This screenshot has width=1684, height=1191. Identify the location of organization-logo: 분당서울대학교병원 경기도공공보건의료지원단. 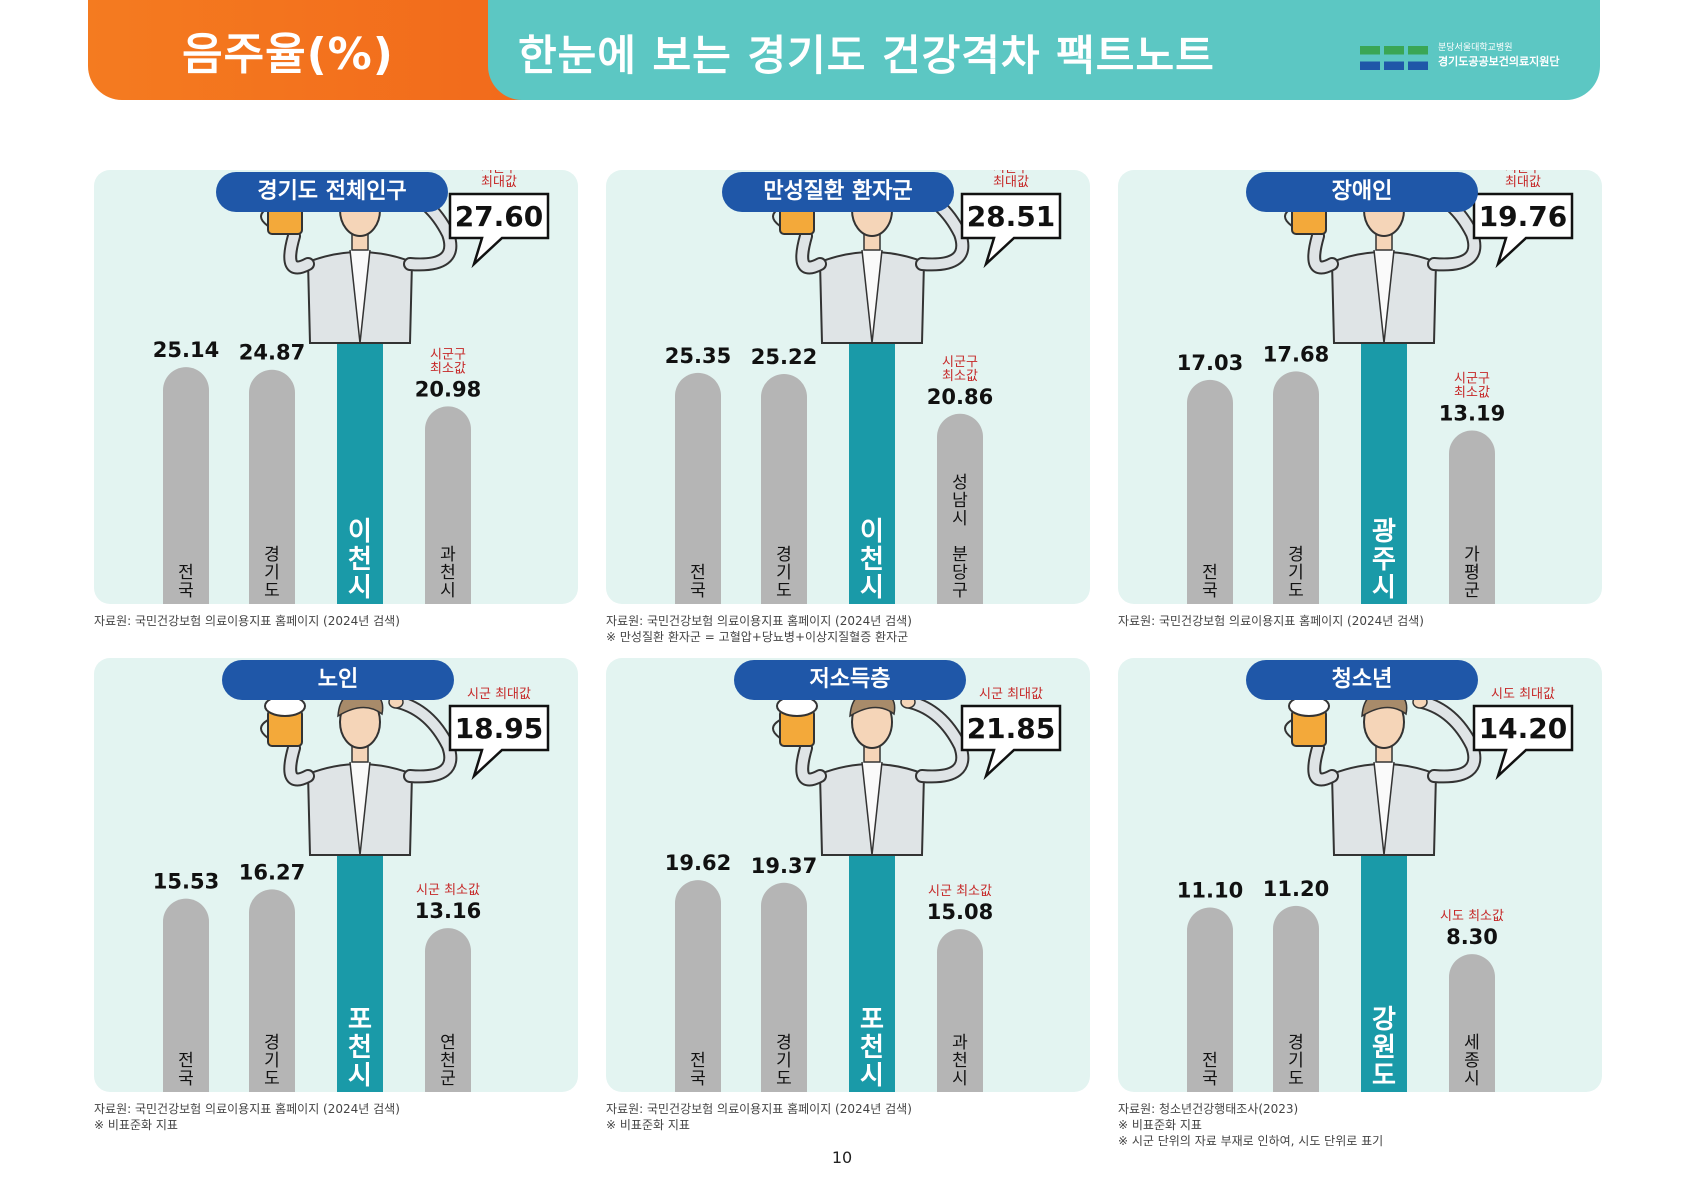
(1465, 57).